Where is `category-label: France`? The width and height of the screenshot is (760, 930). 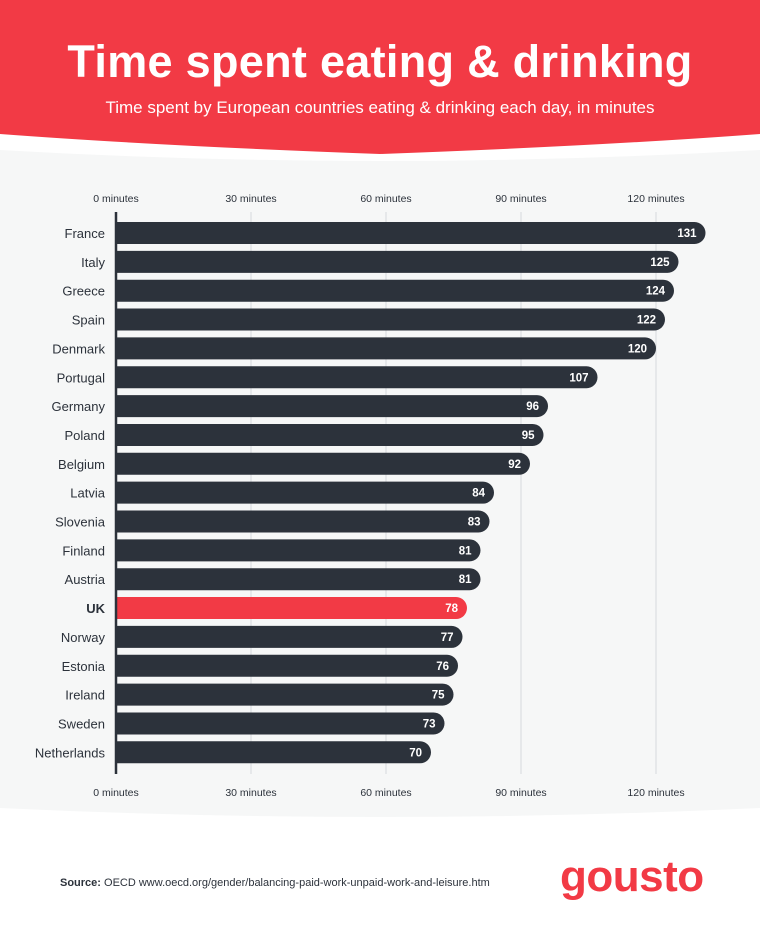
category-label: France is located at coordinates (85, 233).